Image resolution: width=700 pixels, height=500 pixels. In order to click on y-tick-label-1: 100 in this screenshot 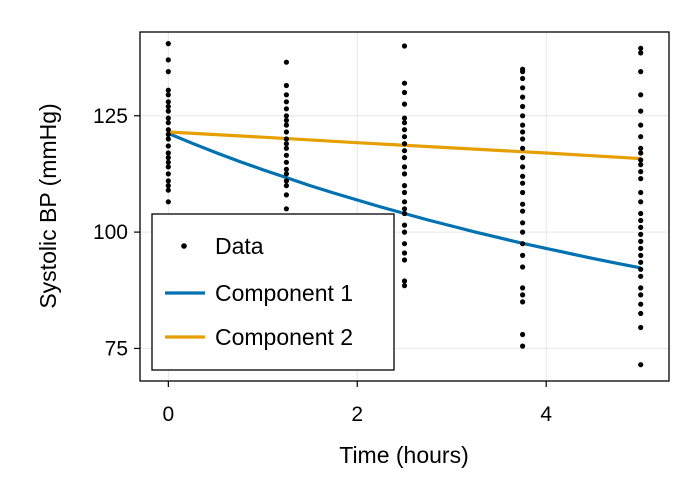, I will do `click(110, 232)`.